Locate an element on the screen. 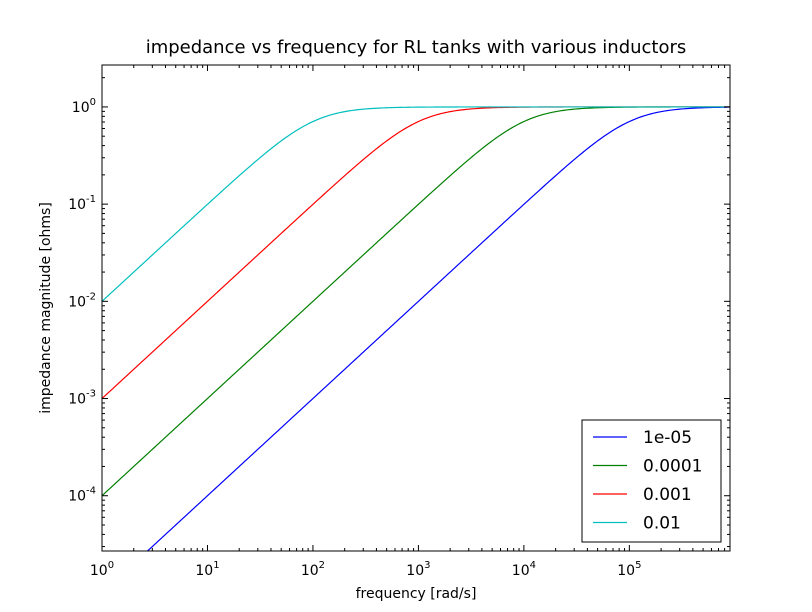  legend-label-1: 0.0001 is located at coordinates (672, 467).